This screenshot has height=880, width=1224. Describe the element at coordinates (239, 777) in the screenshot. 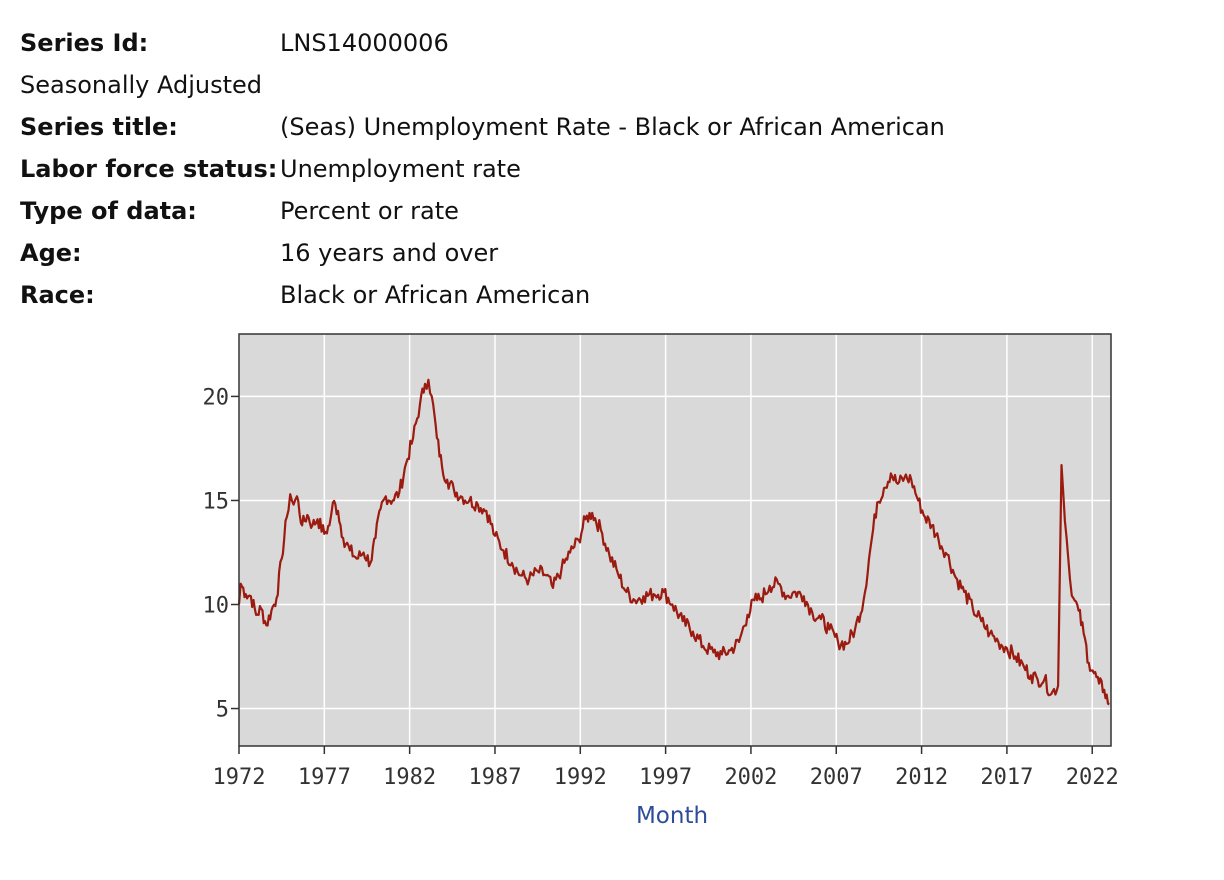

I see `x-tick-label: 1972` at that location.